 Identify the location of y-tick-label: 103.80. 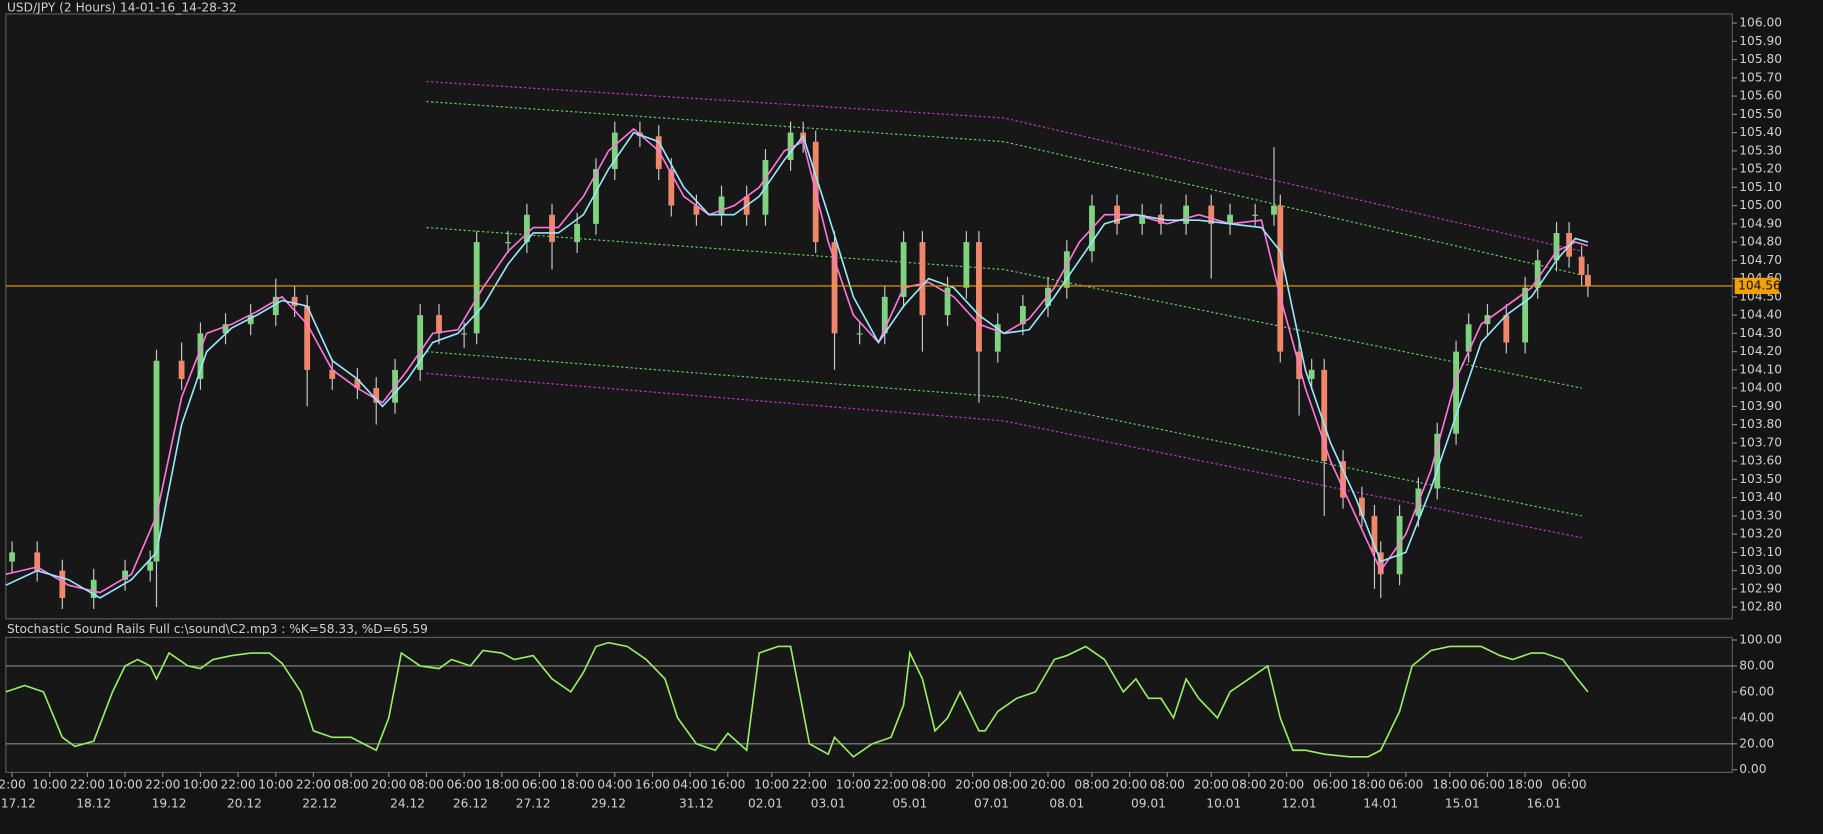
(1760, 424).